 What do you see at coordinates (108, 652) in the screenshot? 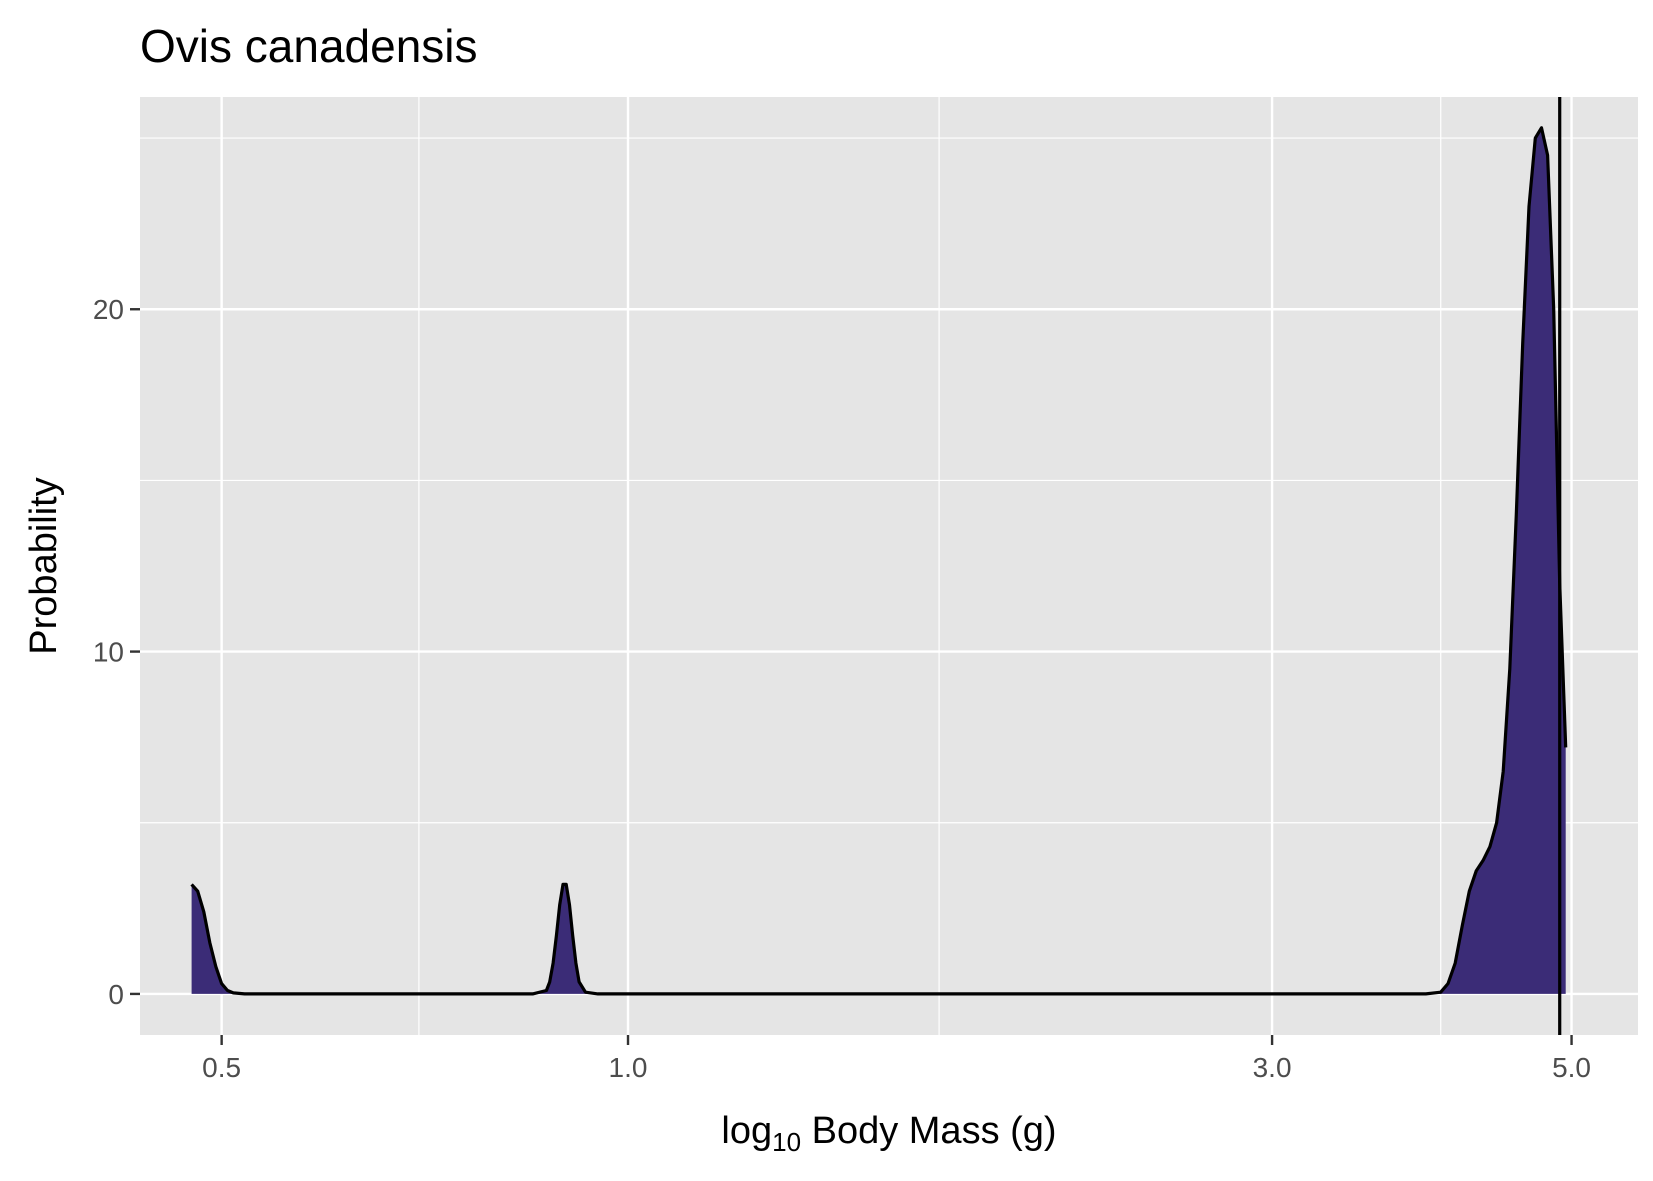
I see `y-tick-label: 10` at bounding box center [108, 652].